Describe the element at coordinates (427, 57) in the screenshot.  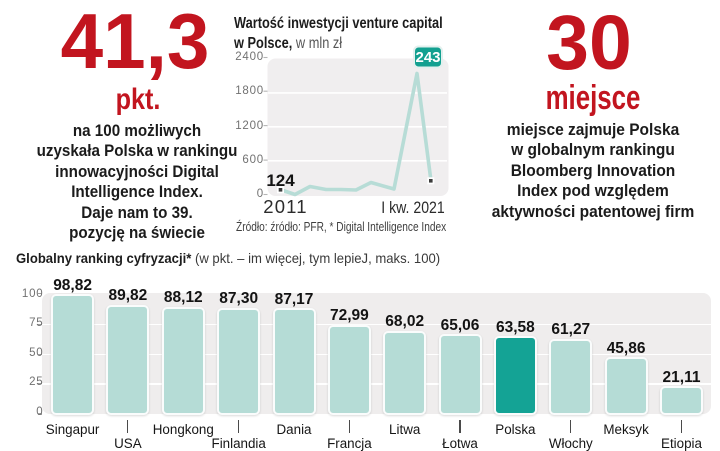
I see `svg-text: 243` at that location.